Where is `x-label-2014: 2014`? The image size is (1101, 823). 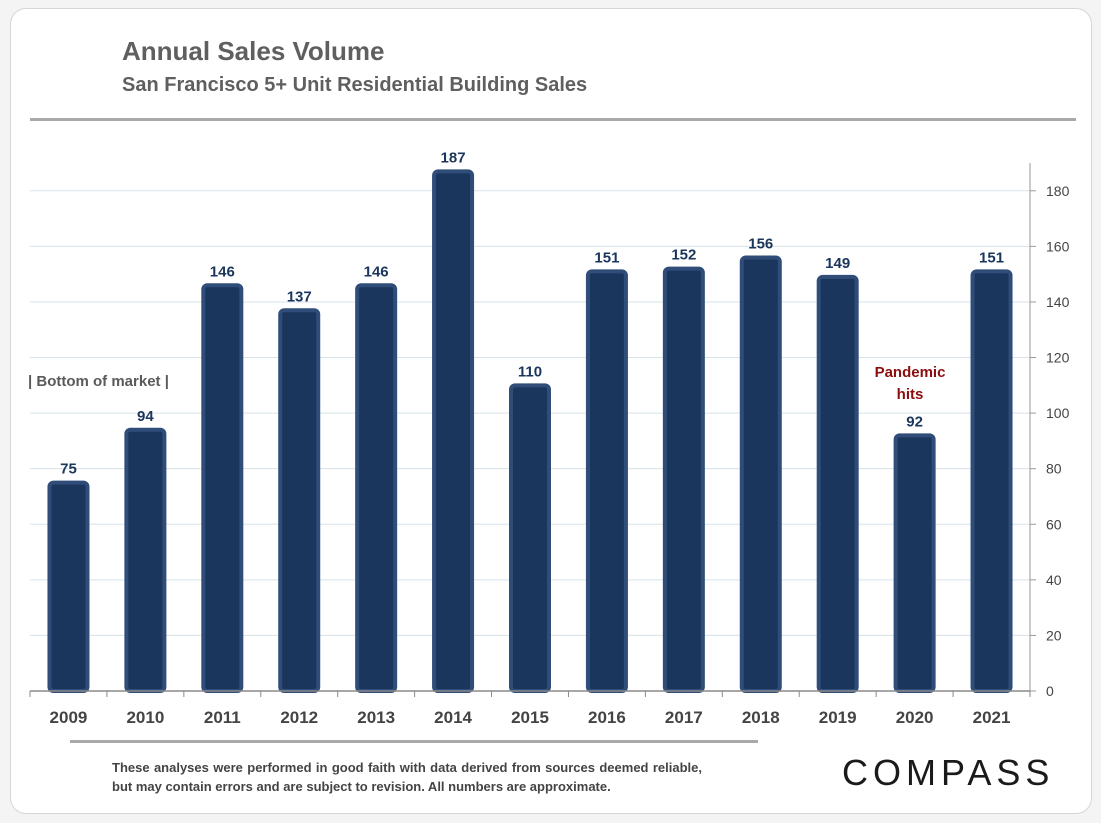
x-label-2014: 2014 is located at coordinates (453, 717).